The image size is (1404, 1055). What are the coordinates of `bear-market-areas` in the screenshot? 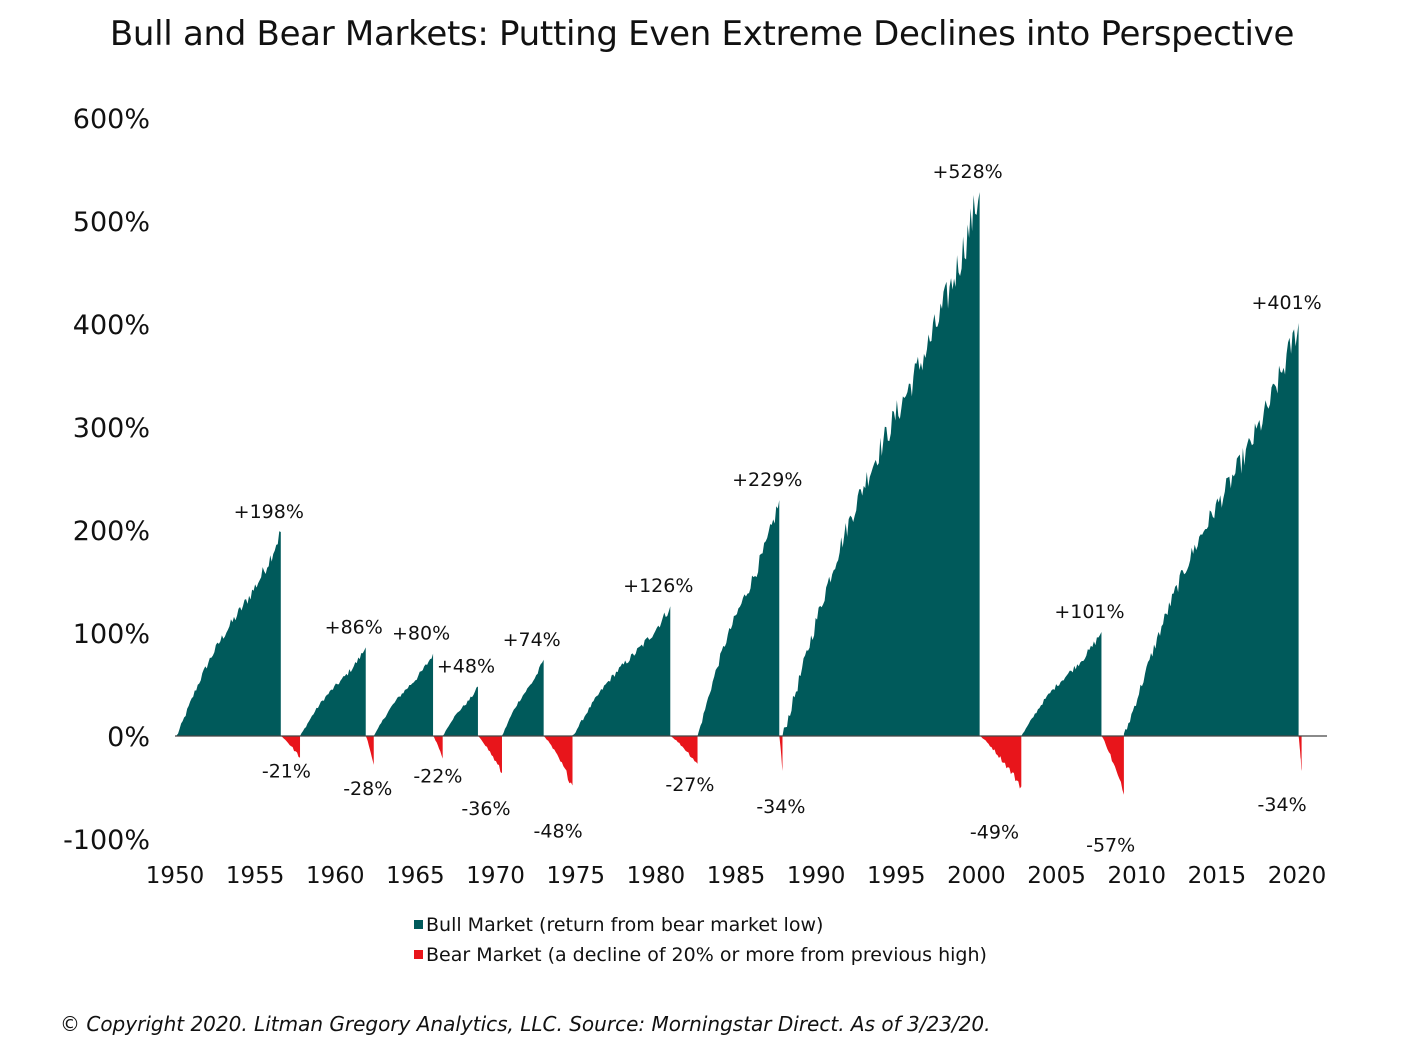 It's located at (791, 765).